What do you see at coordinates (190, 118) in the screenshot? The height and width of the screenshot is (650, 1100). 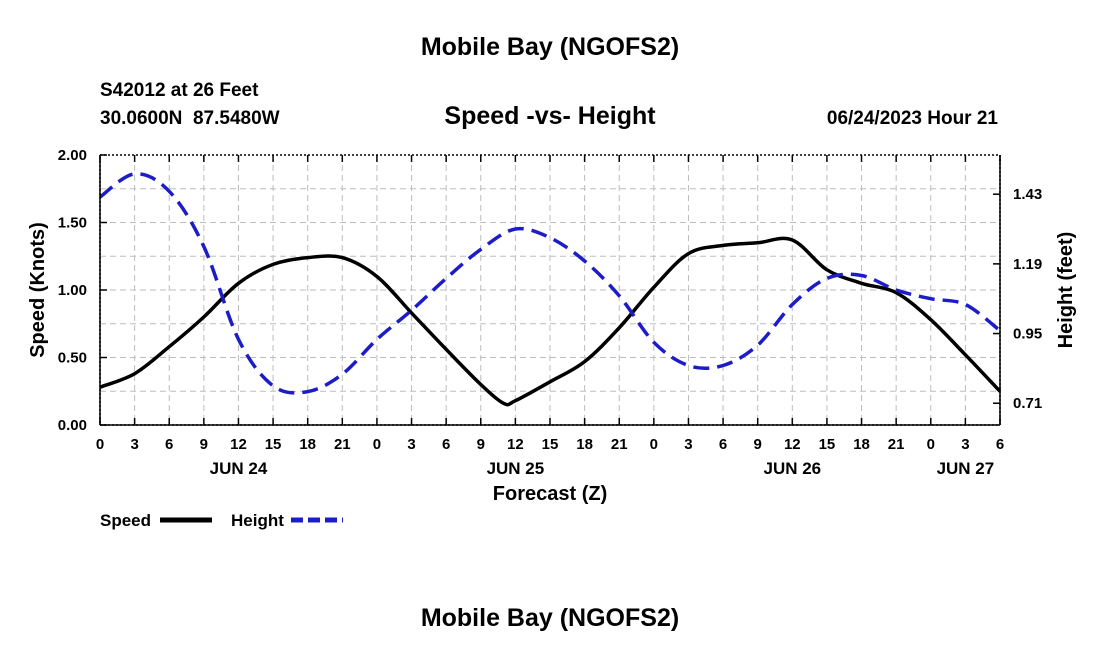 I see `station-coordinates: 30.0600N 87.5480W` at bounding box center [190, 118].